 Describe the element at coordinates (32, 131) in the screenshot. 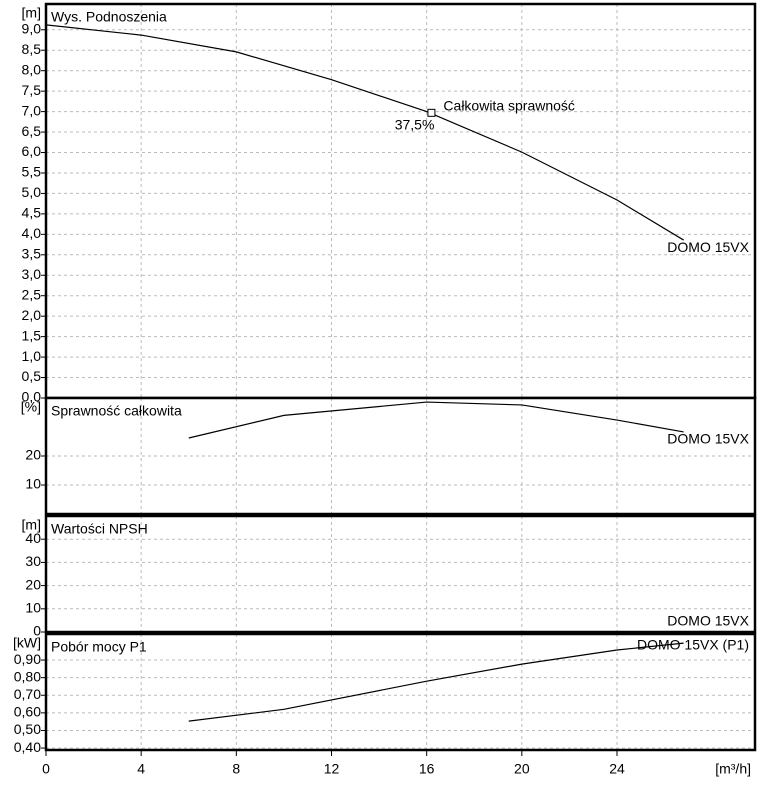

I see `y-tick-label: 6,5` at that location.